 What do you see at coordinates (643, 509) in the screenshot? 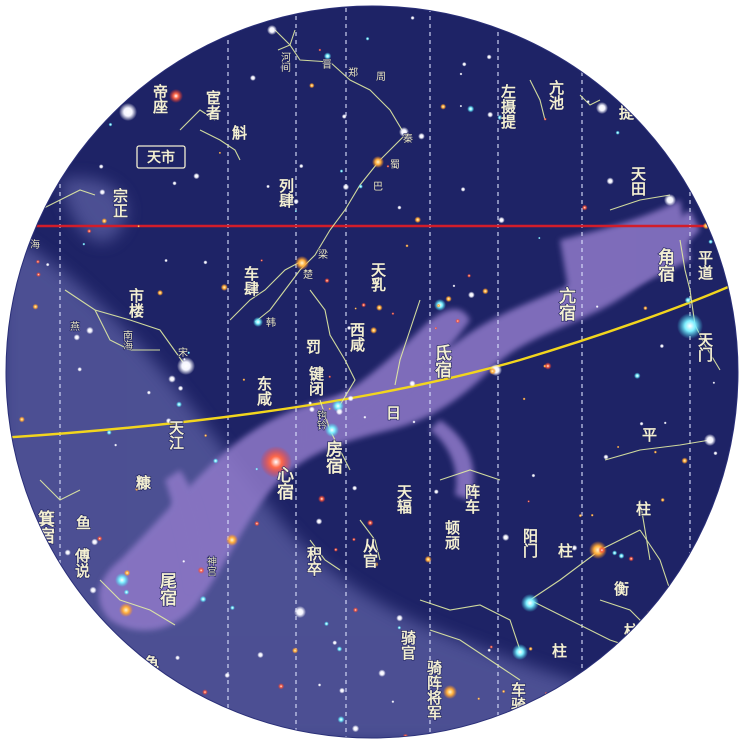
I see `label-zhu-1: 柱` at bounding box center [643, 509].